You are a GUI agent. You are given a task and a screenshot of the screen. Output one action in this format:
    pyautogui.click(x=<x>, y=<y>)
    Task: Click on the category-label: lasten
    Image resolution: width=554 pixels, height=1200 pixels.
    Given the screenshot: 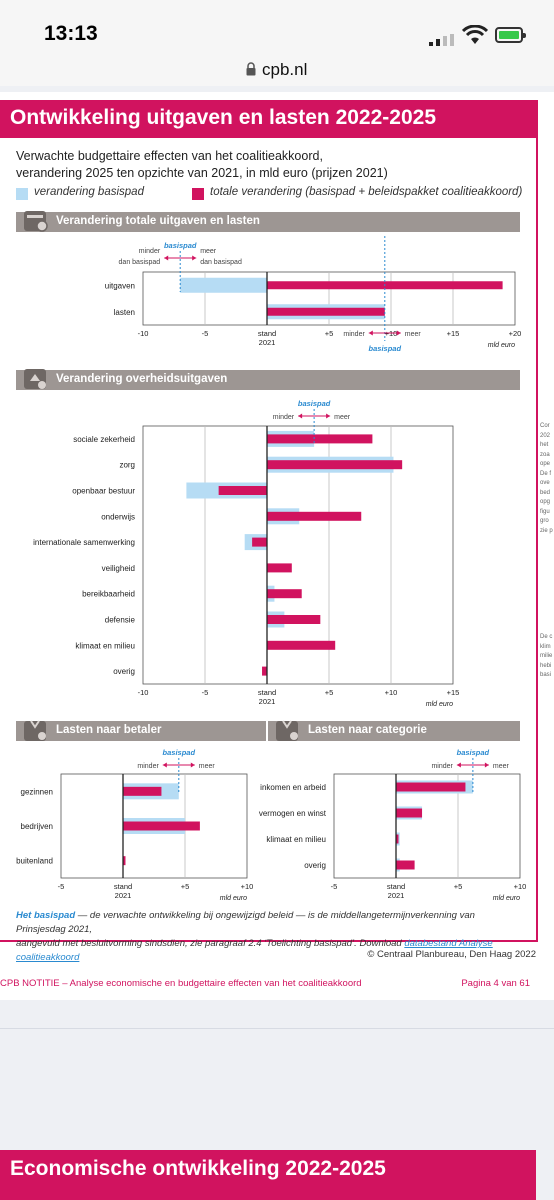 What is the action you would take?
    pyautogui.click(x=124, y=312)
    